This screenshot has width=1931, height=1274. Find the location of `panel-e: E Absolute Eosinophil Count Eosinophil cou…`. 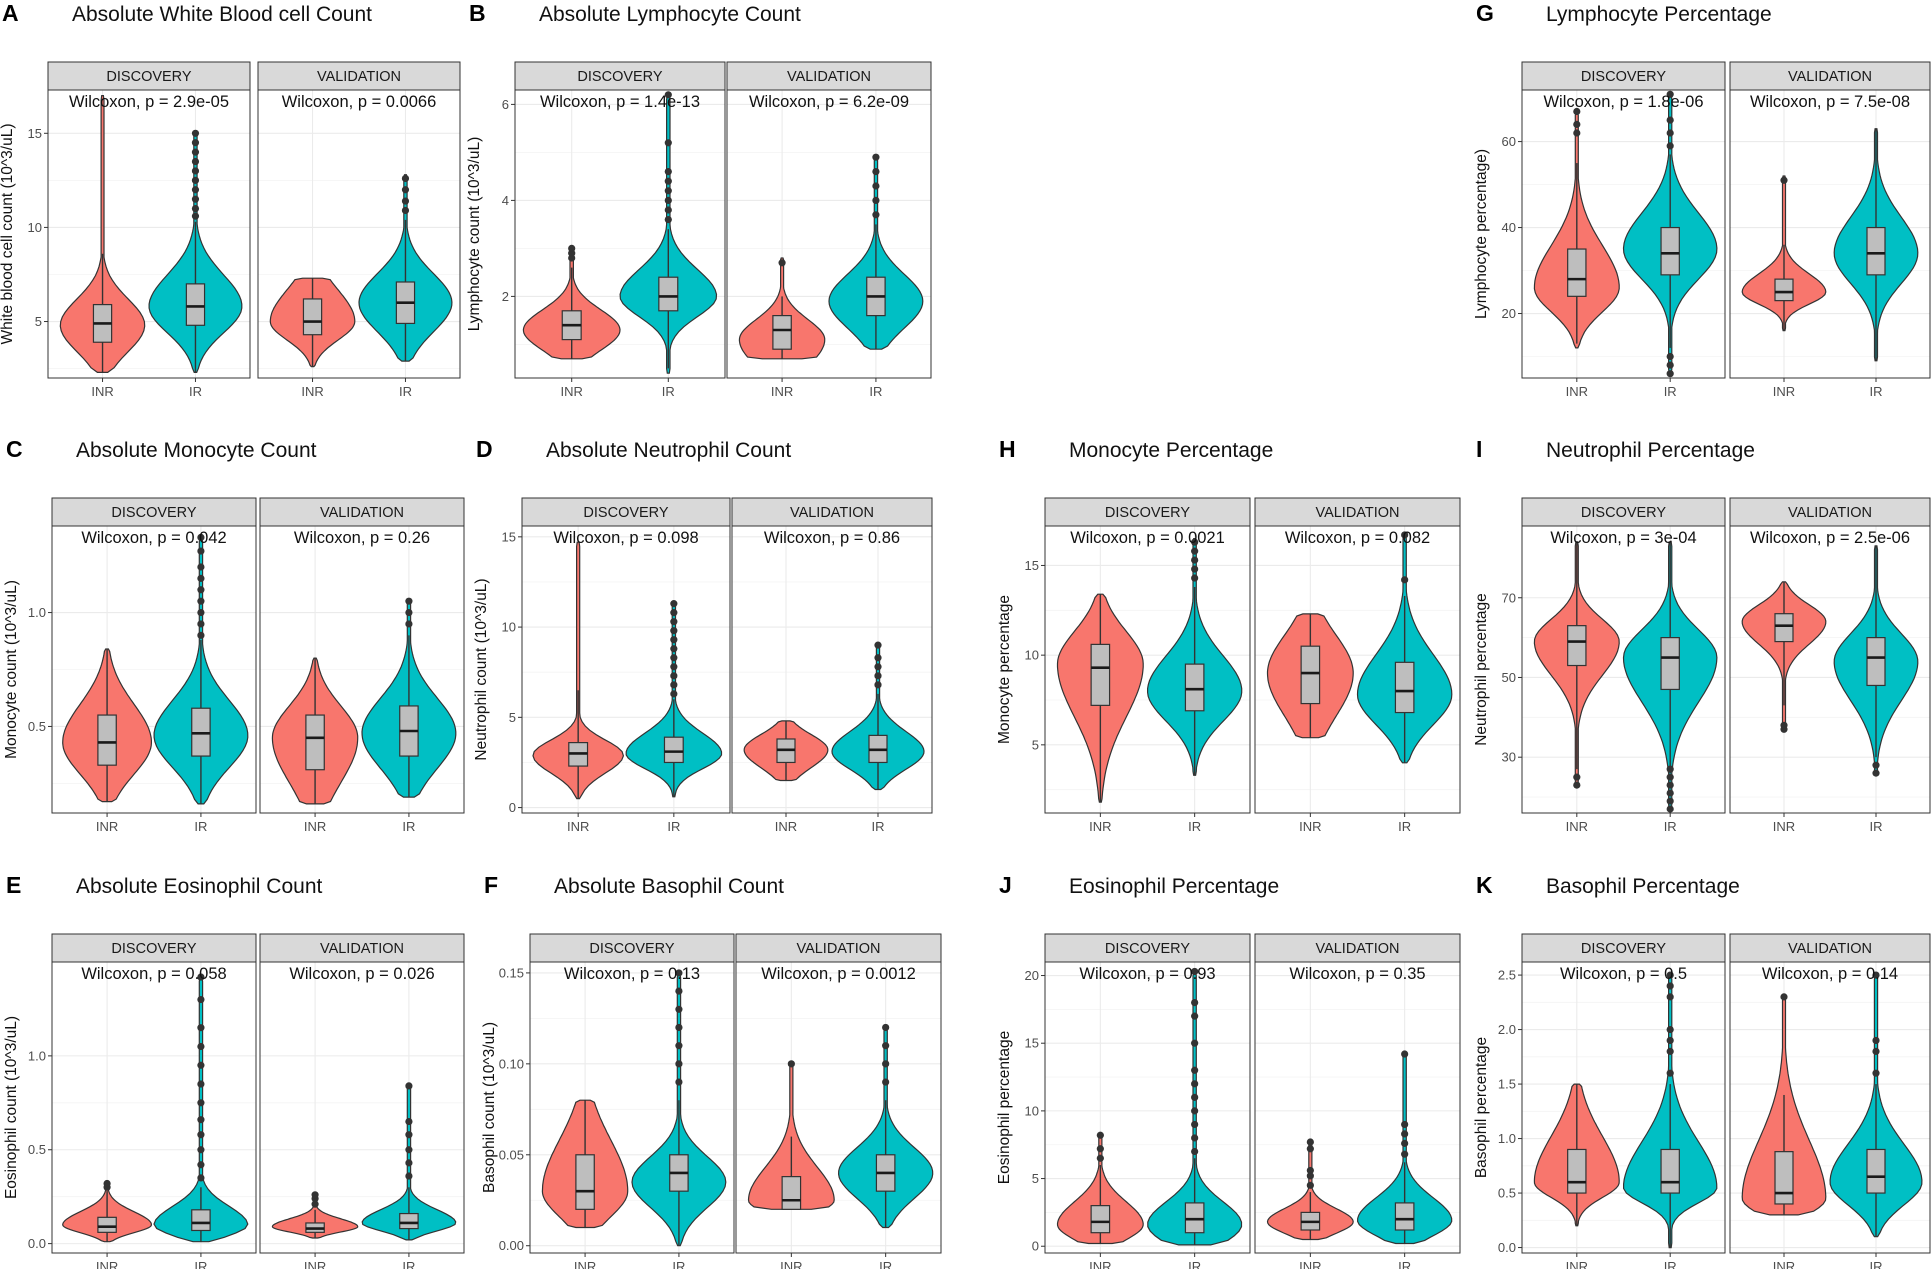

panel-e: E Absolute Eosinophil Count Eosinophil cou… is located at coordinates (234, 1073).